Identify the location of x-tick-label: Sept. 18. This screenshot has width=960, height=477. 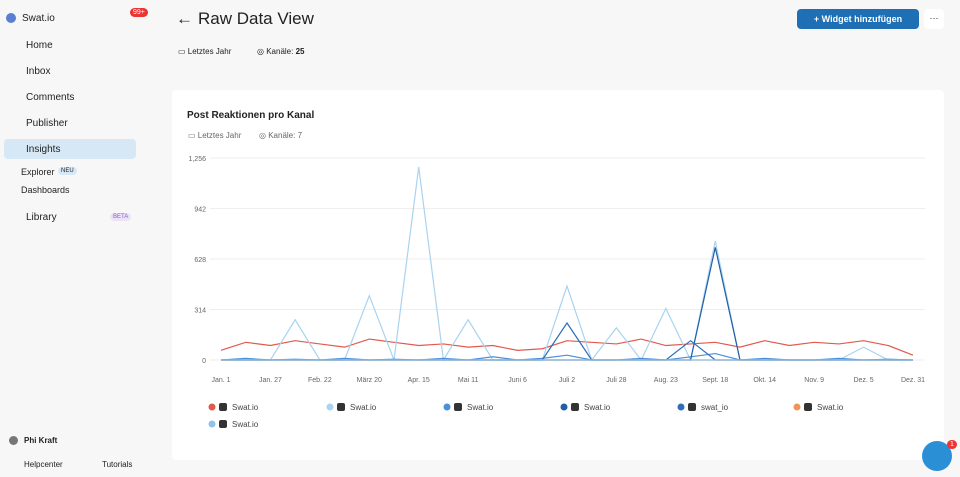
(715, 380).